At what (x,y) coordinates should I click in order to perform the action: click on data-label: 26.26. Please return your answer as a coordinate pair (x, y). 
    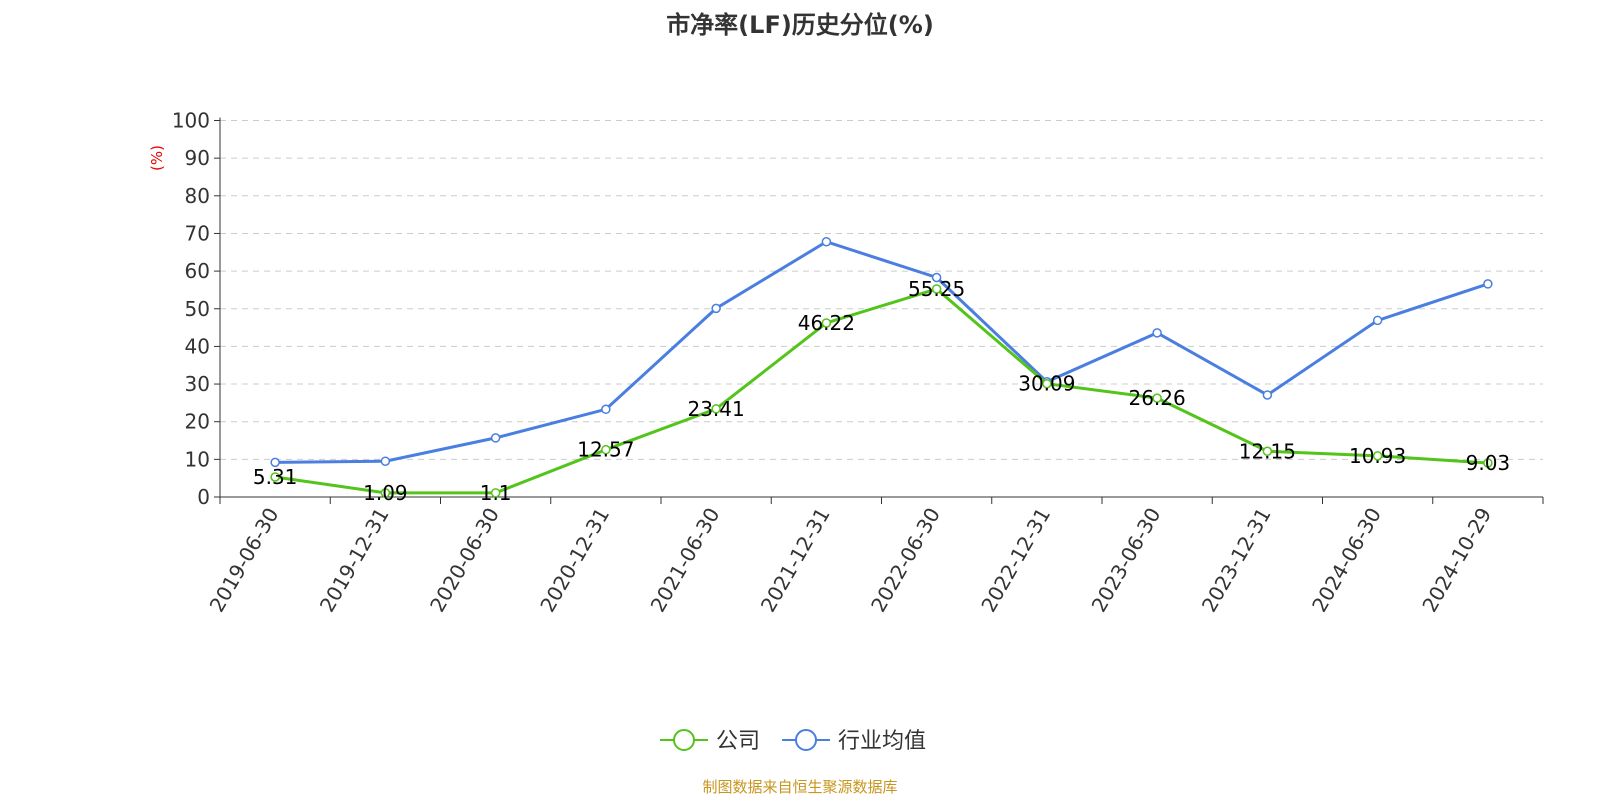
    Looking at the image, I should click on (1156, 398).